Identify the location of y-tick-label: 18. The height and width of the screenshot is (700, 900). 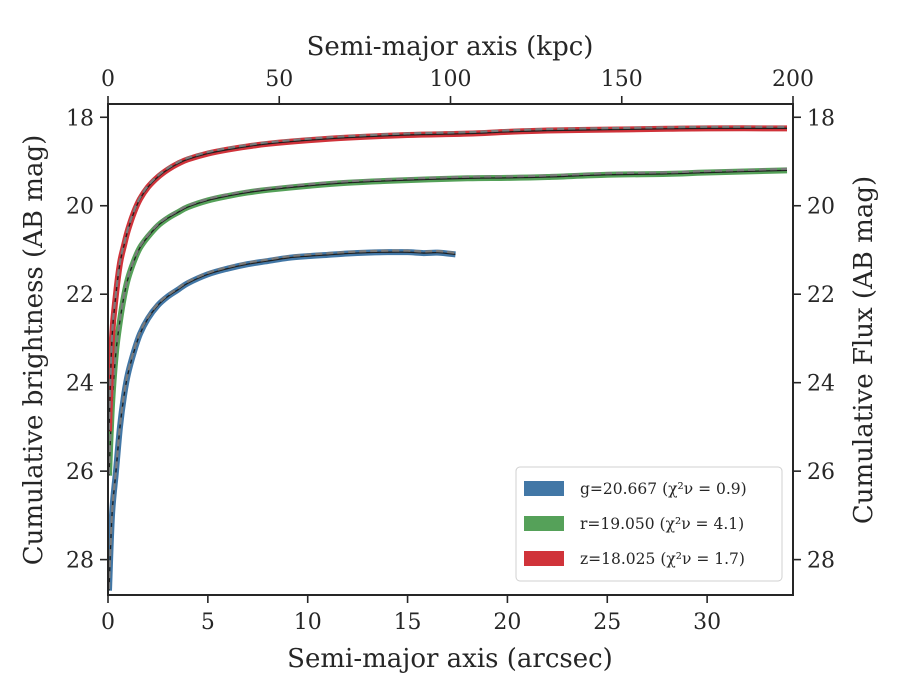
(80, 118).